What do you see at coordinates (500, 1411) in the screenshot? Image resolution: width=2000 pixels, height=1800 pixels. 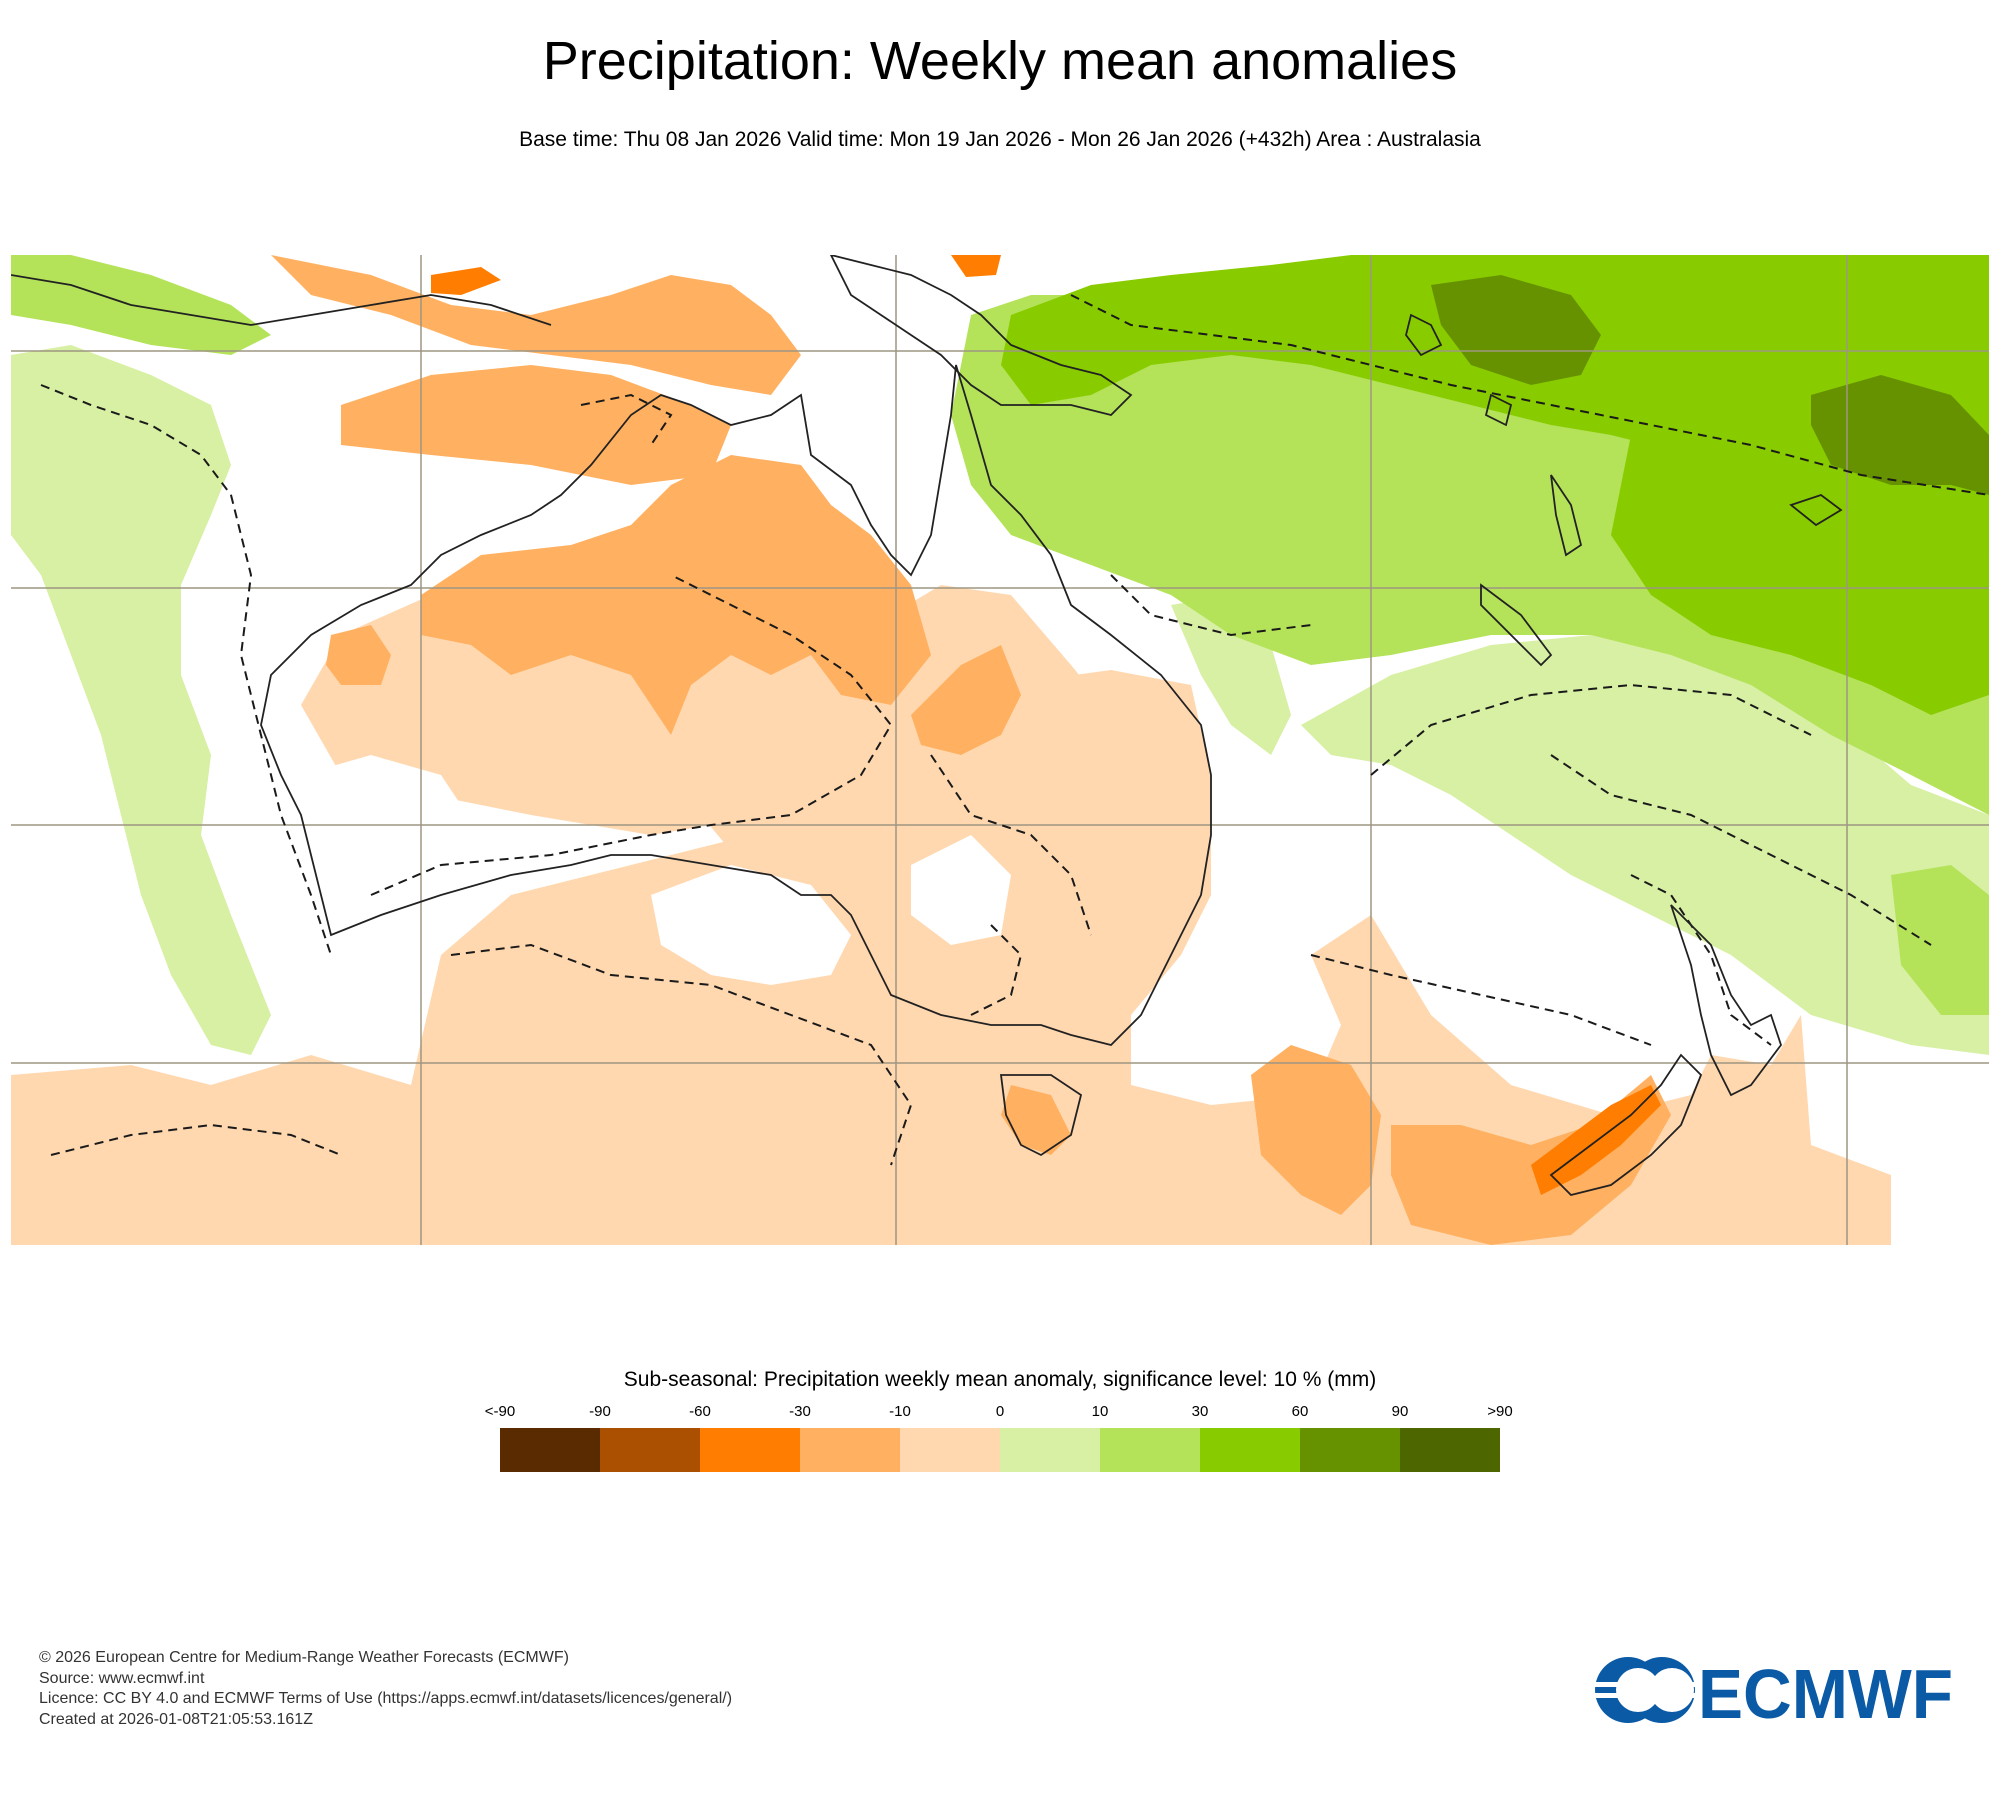 I see `legend-tick-label: <-90` at bounding box center [500, 1411].